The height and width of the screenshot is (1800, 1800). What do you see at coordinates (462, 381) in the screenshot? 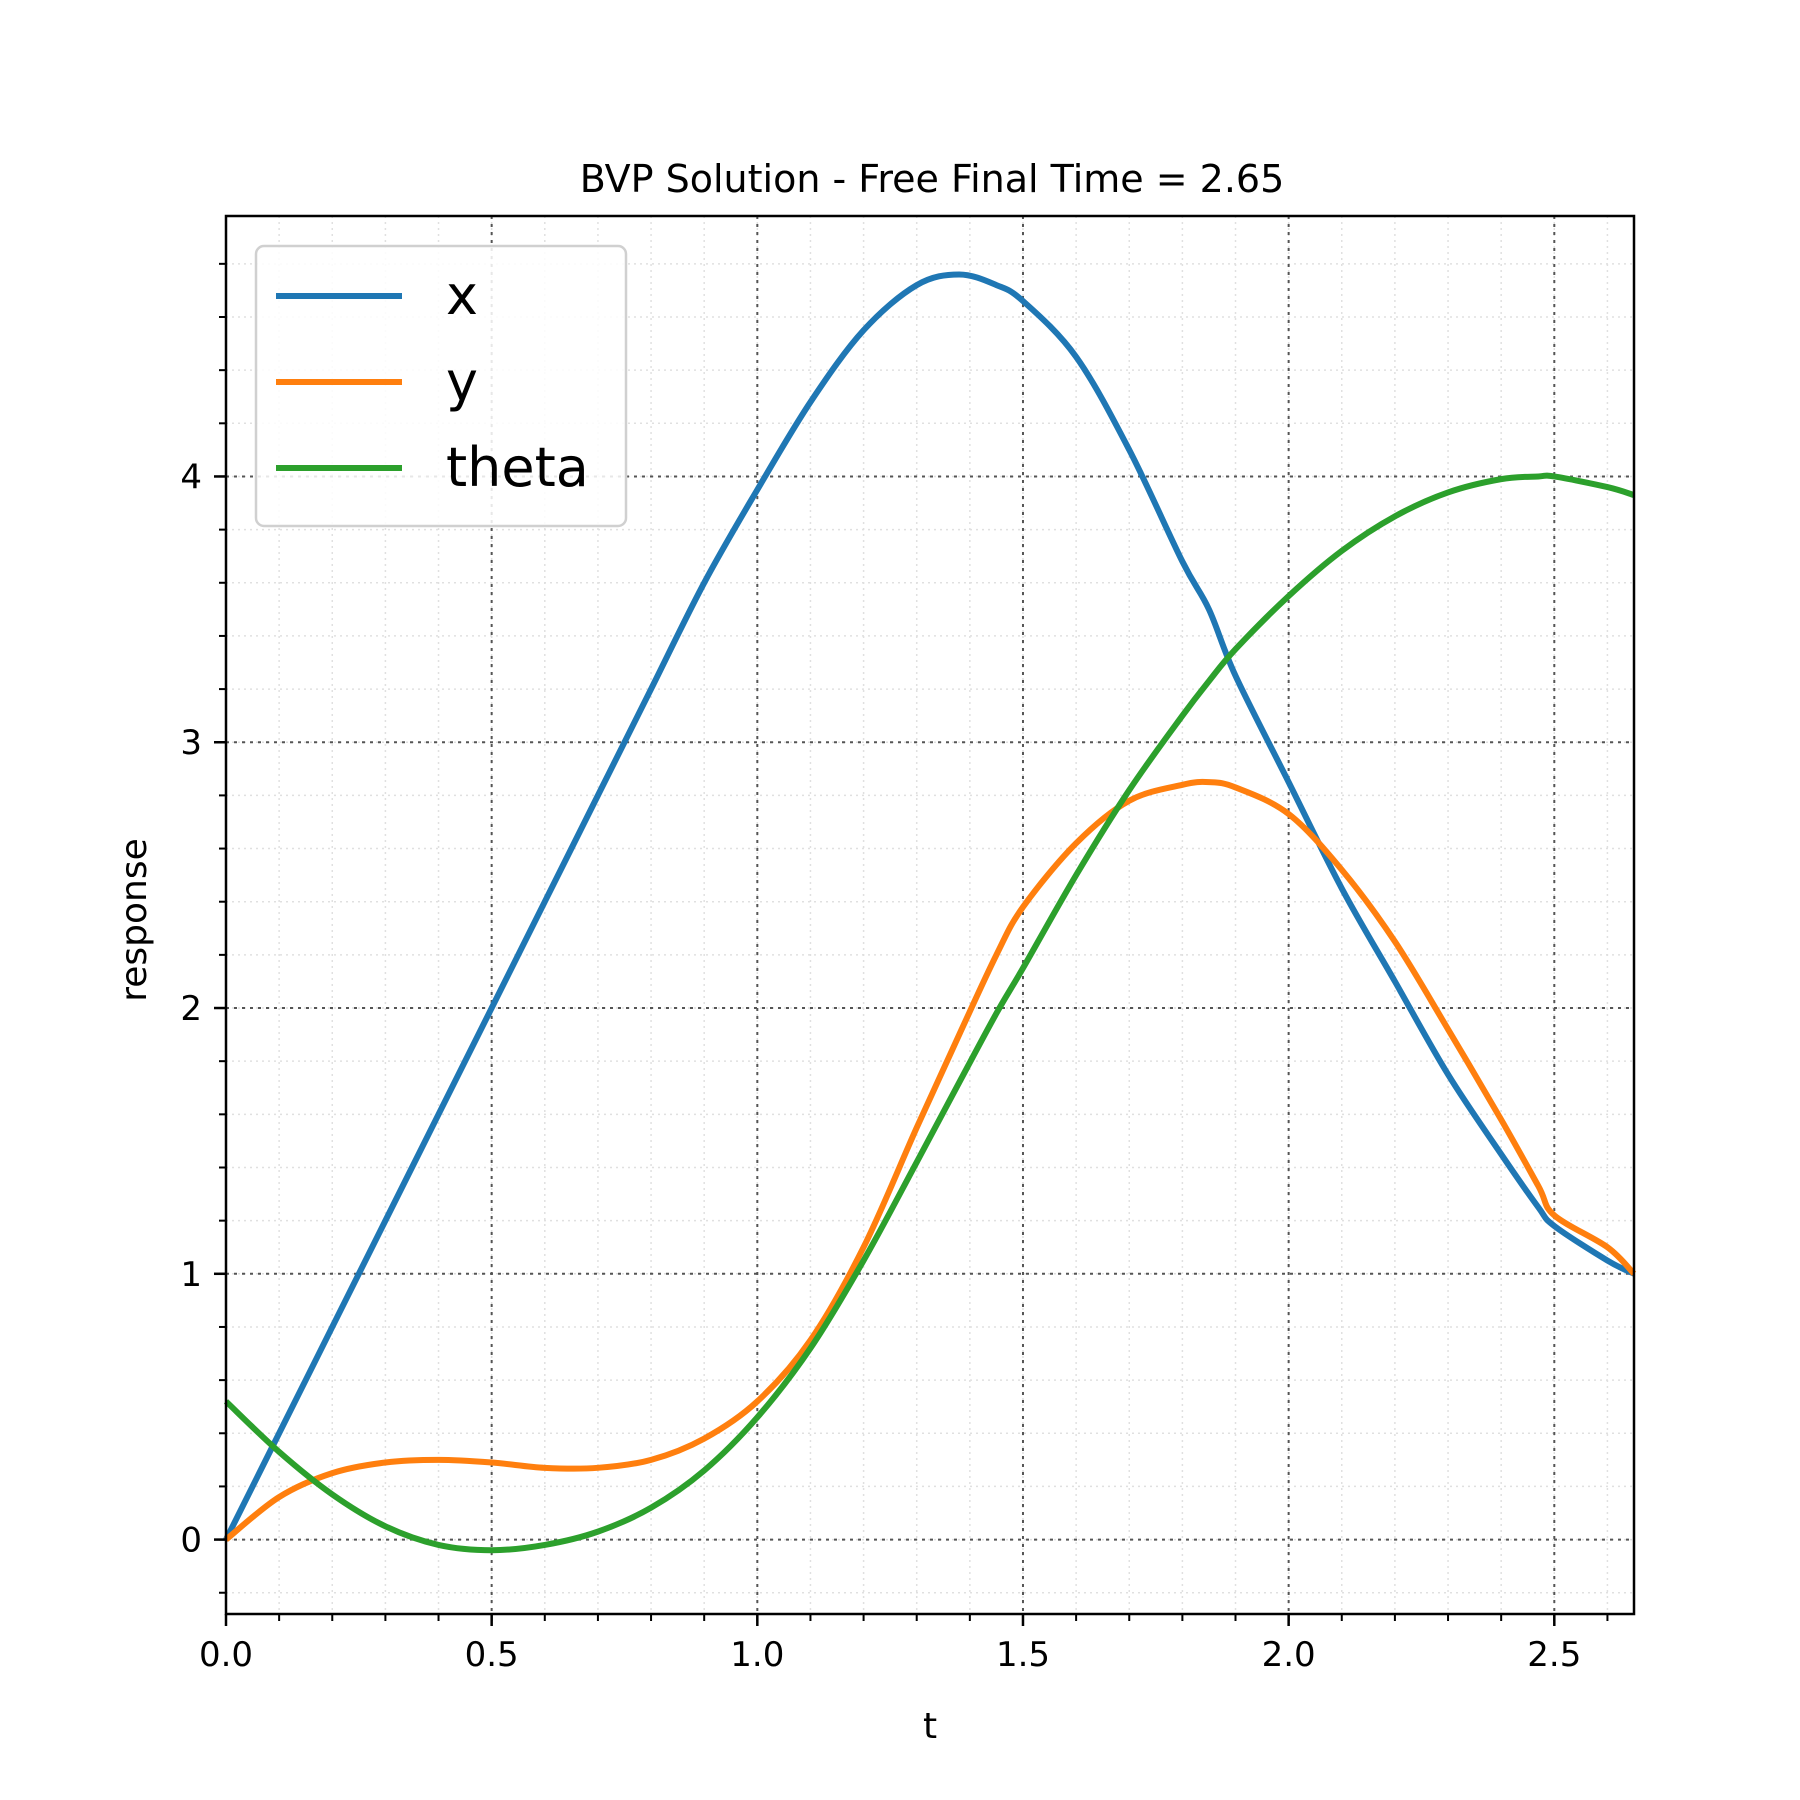
I see `legend-label-y: y` at bounding box center [462, 381].